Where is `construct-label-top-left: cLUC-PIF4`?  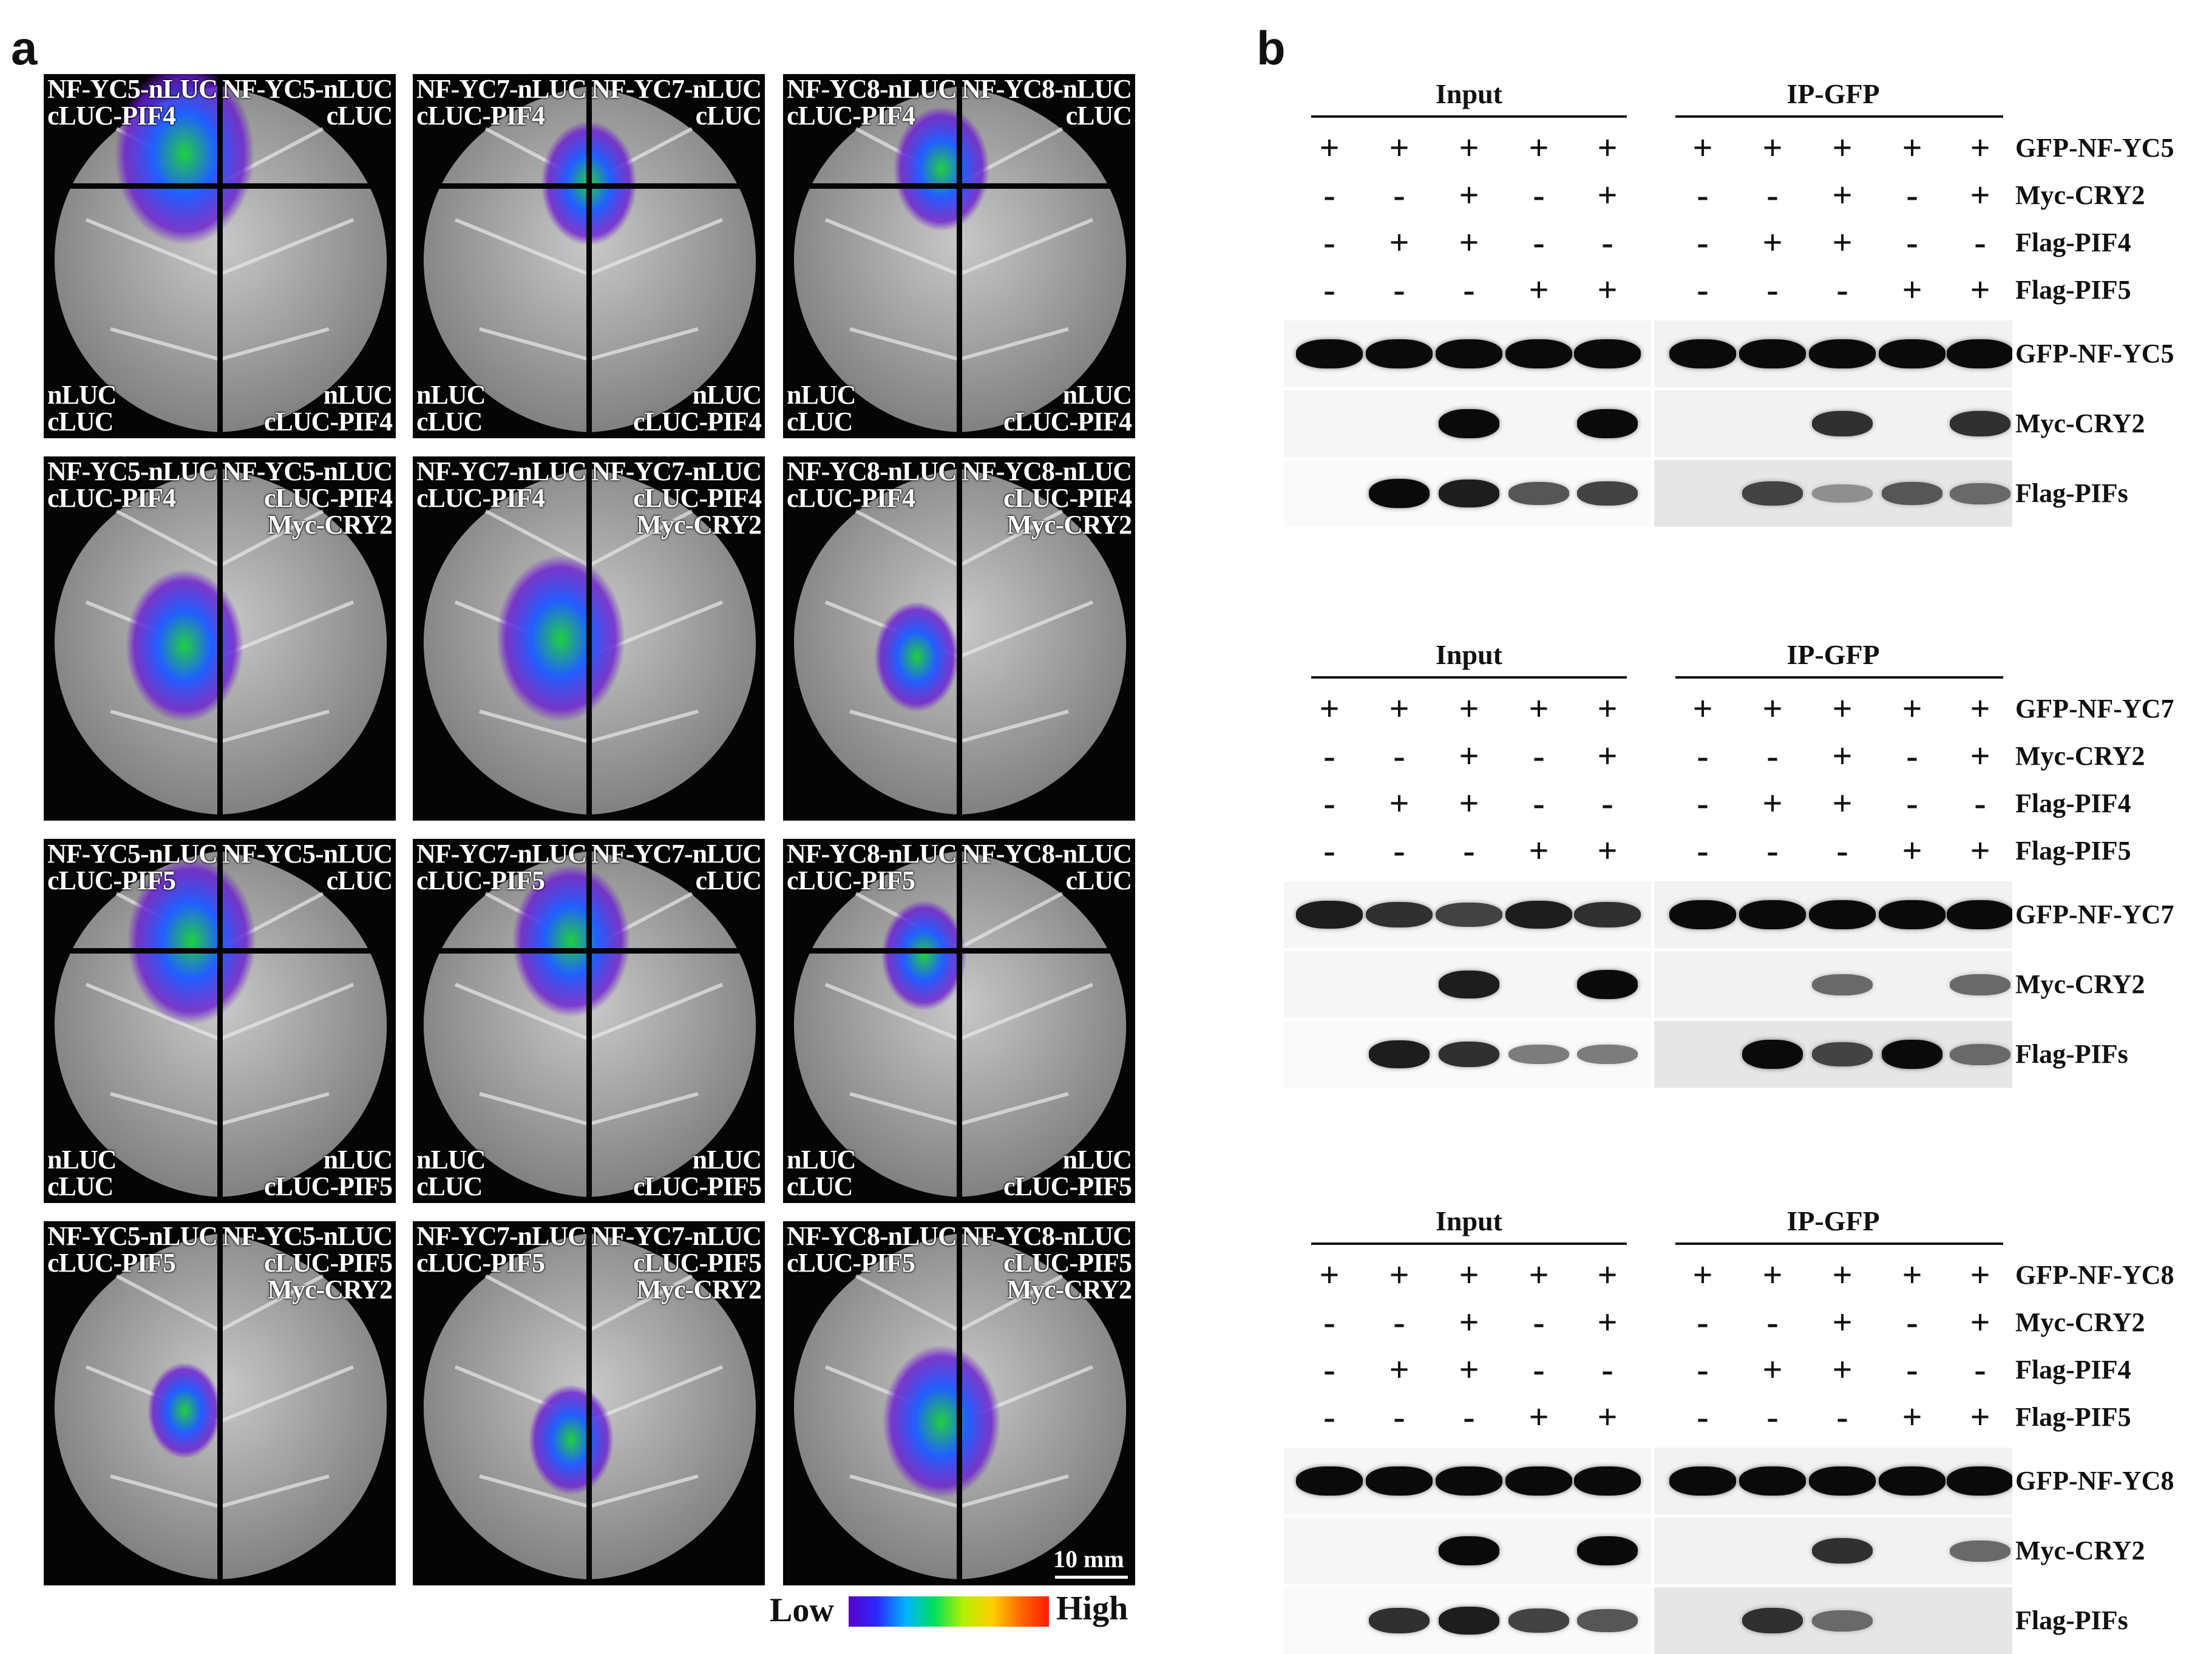 construct-label-top-left: cLUC-PIF4 is located at coordinates (111, 498).